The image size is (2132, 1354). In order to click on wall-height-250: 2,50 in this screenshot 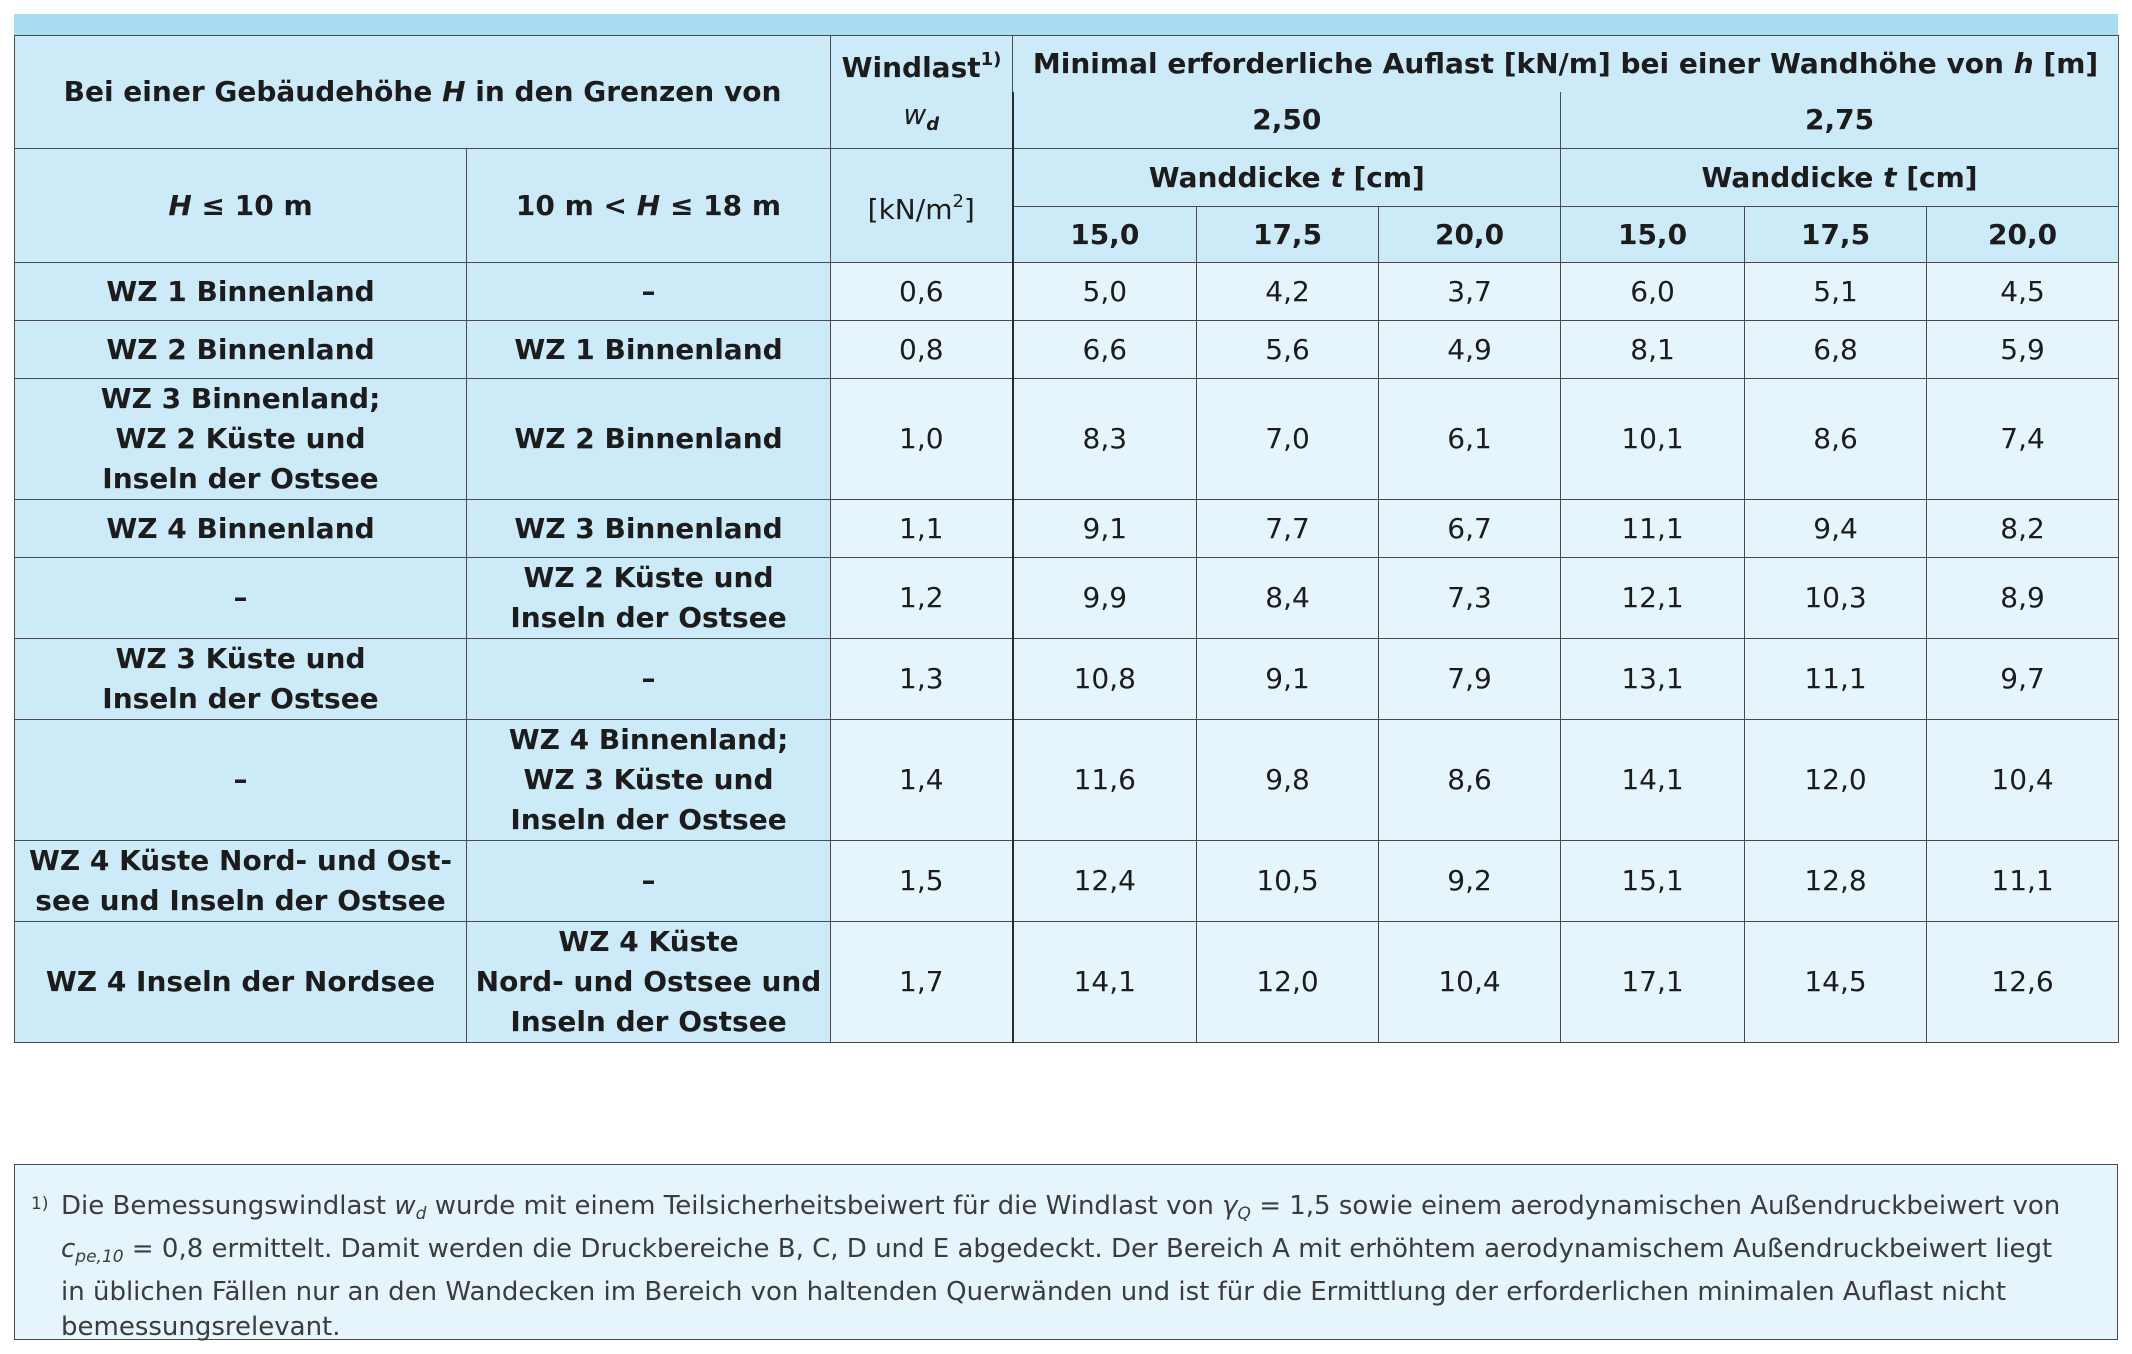, I will do `click(1287, 120)`.